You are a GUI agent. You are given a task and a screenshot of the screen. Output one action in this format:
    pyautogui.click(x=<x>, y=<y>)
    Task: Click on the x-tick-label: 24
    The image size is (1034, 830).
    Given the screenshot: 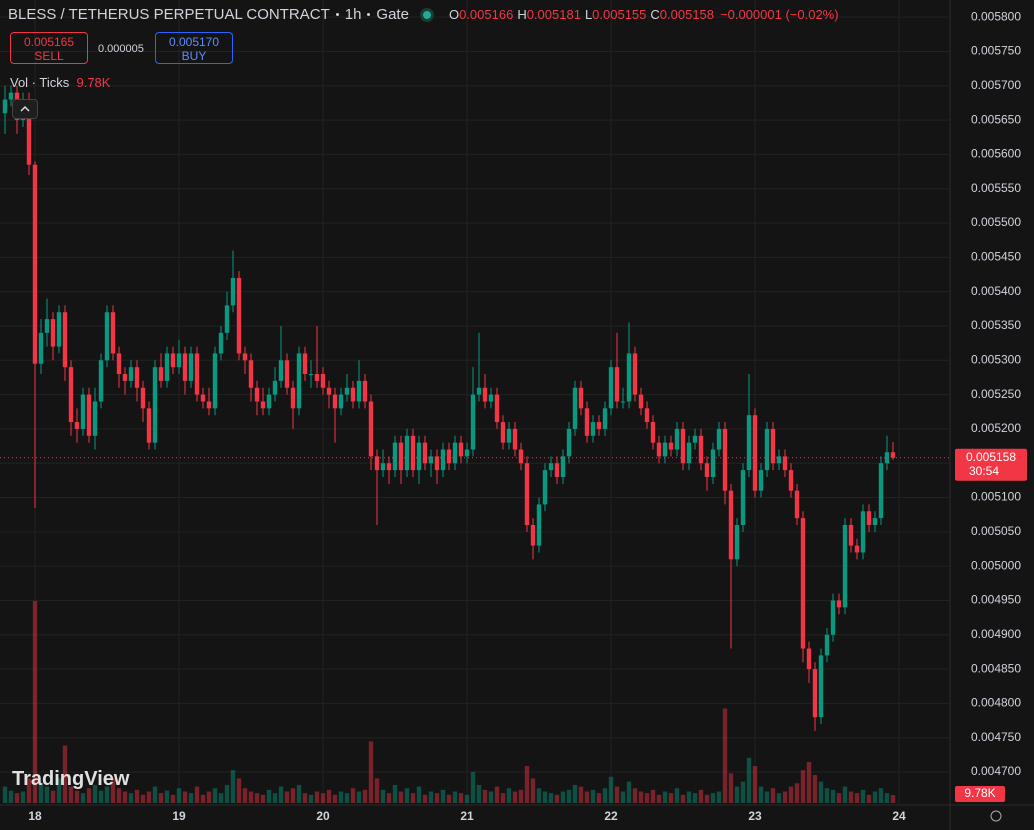 What is the action you would take?
    pyautogui.click(x=899, y=816)
    